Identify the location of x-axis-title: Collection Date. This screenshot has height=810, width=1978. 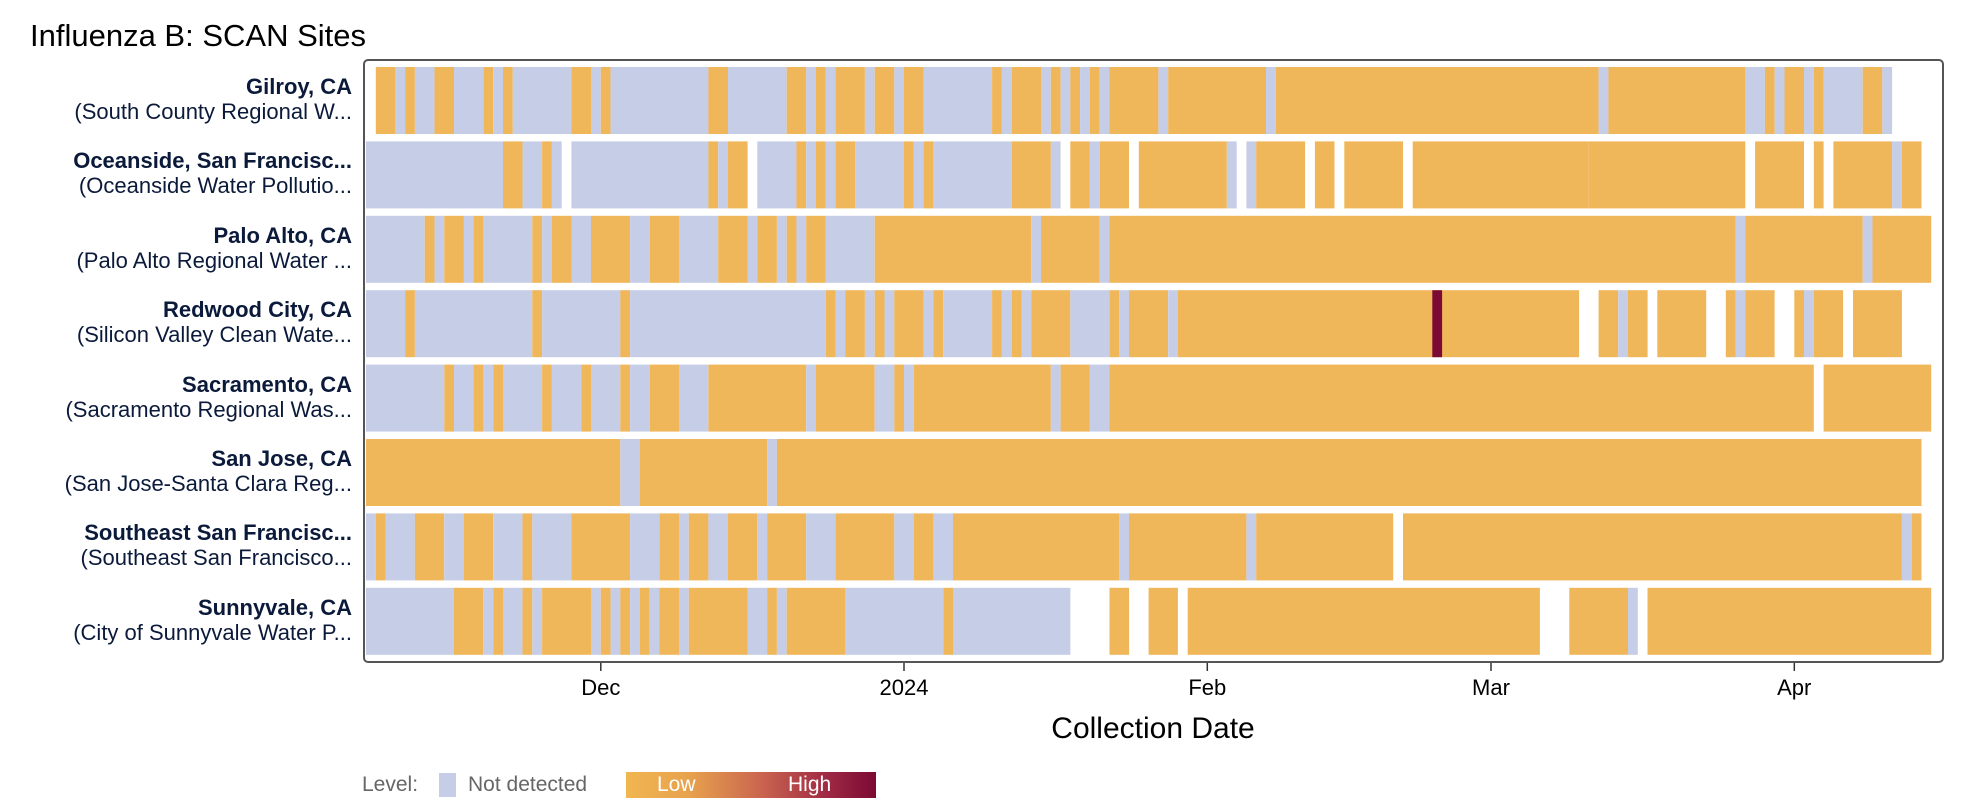
(1153, 728).